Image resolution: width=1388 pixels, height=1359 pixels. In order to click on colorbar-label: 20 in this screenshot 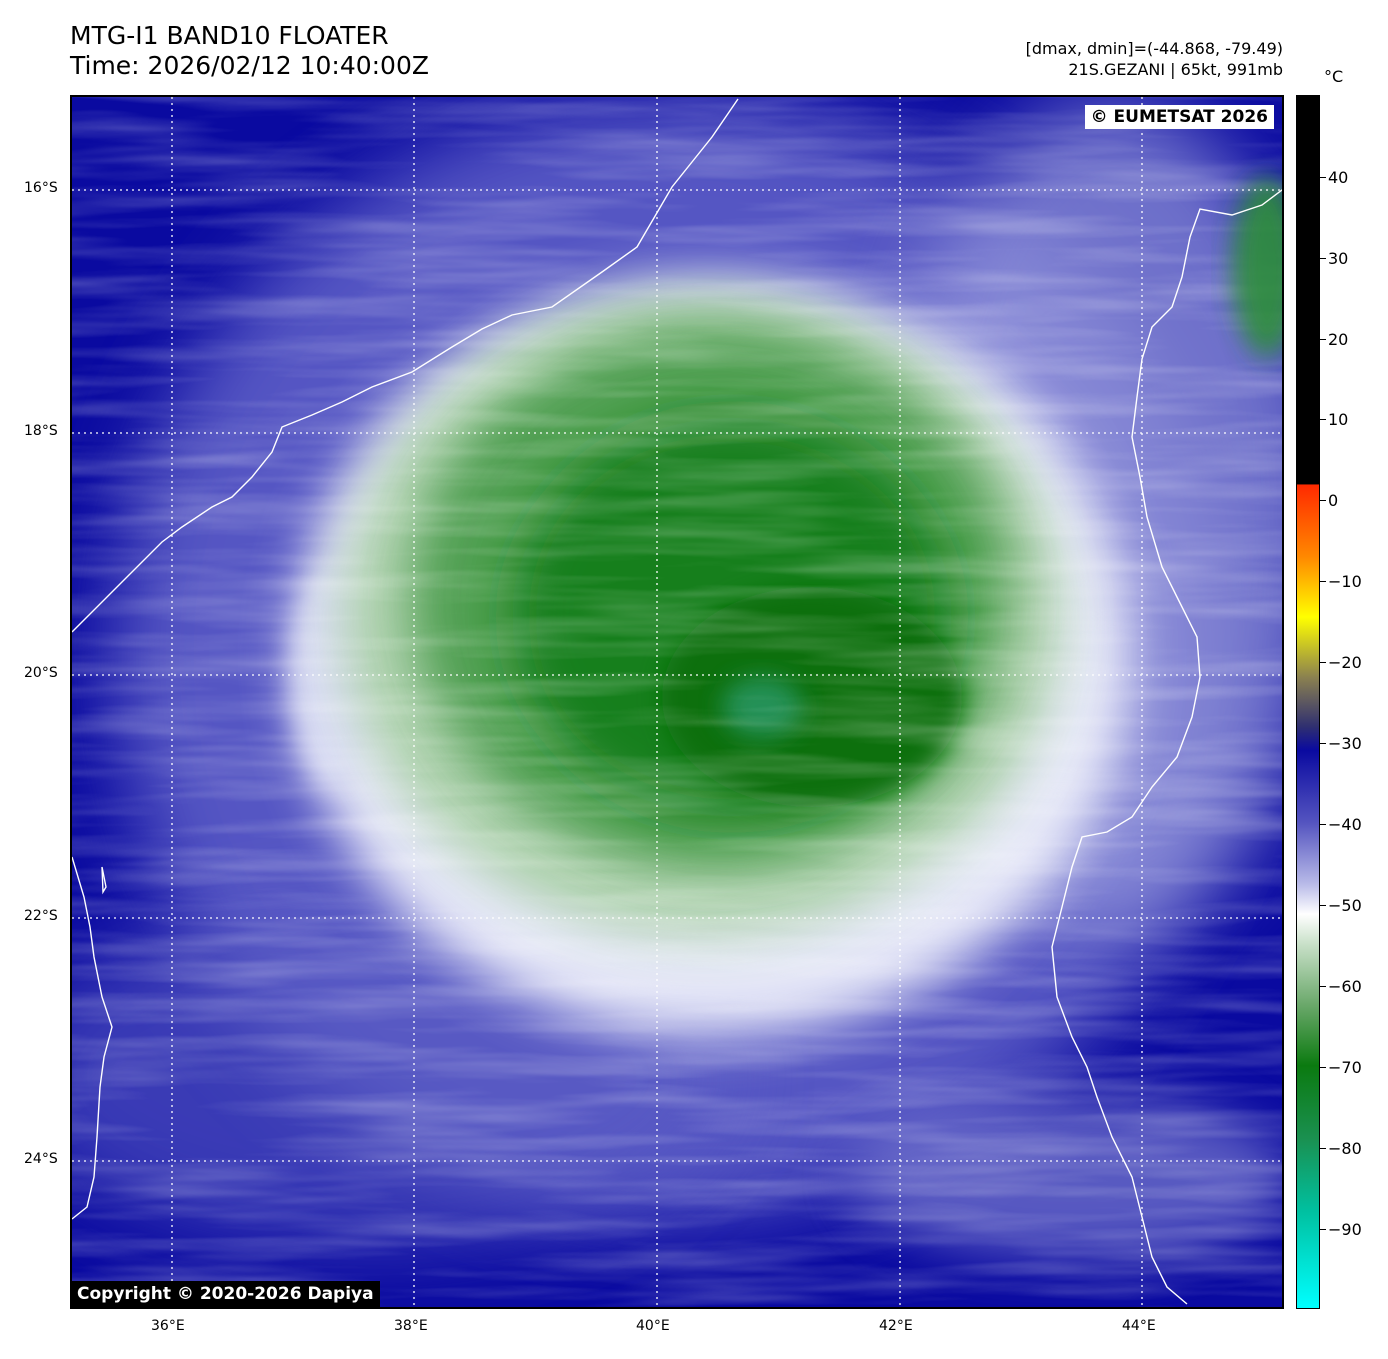, I will do `click(1338, 339)`.